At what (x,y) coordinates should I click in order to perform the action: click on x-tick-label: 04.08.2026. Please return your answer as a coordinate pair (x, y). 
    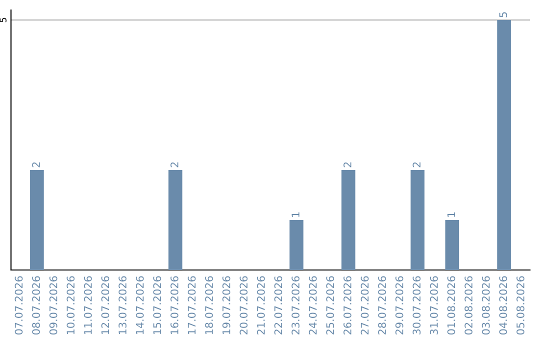
    Looking at the image, I should click on (503, 305).